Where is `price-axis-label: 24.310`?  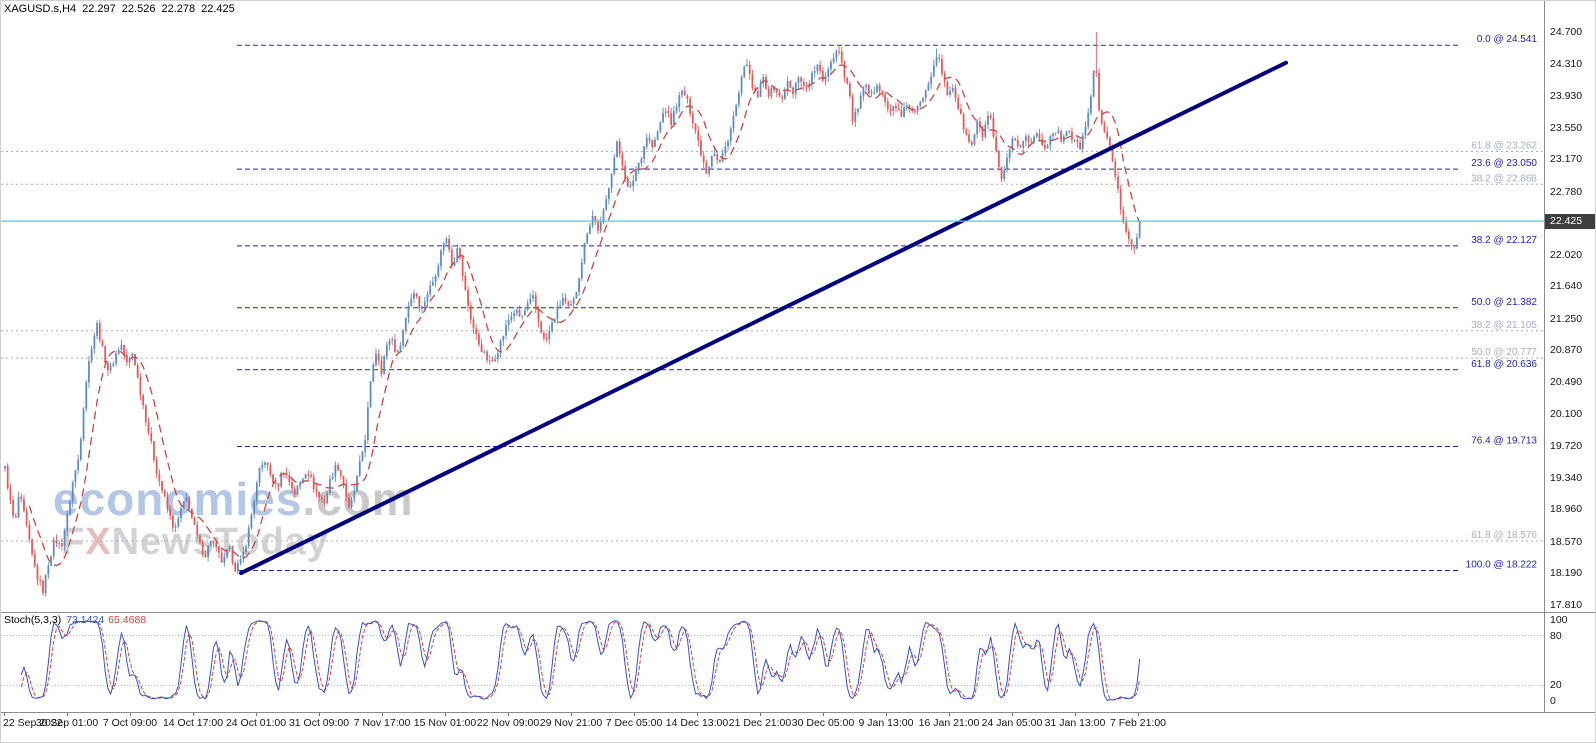 price-axis-label: 24.310 is located at coordinates (1566, 64).